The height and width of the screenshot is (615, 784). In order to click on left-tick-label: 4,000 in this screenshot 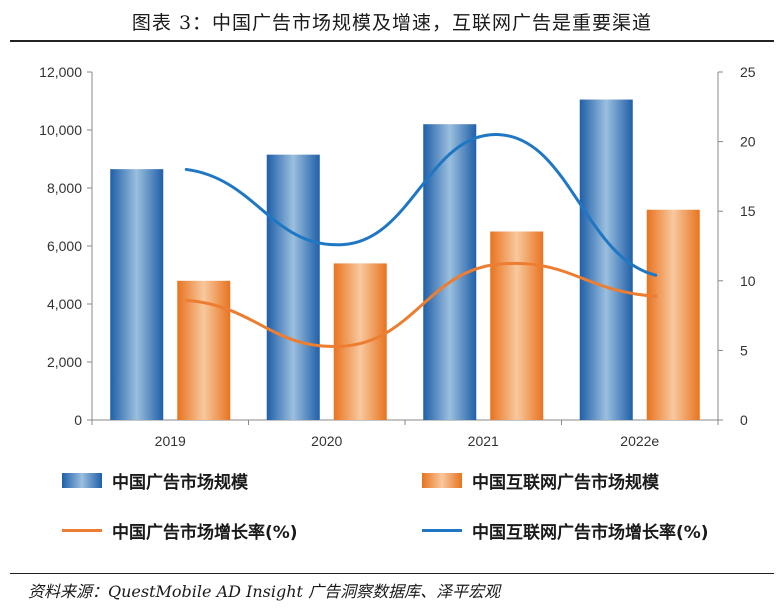, I will do `click(64, 304)`.